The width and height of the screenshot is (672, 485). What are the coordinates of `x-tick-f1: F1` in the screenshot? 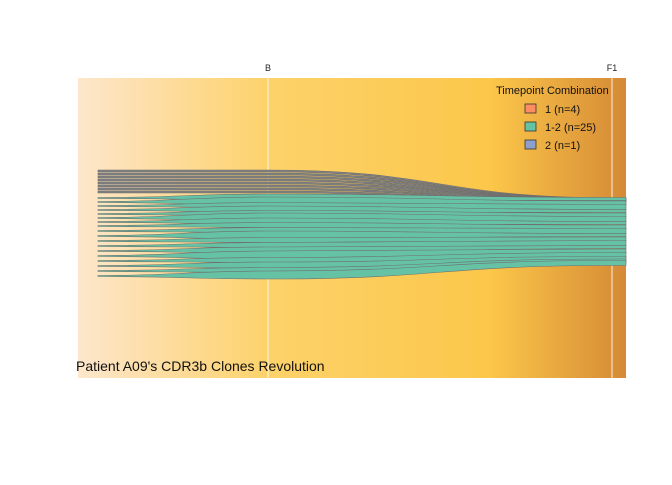 It's located at (612, 68).